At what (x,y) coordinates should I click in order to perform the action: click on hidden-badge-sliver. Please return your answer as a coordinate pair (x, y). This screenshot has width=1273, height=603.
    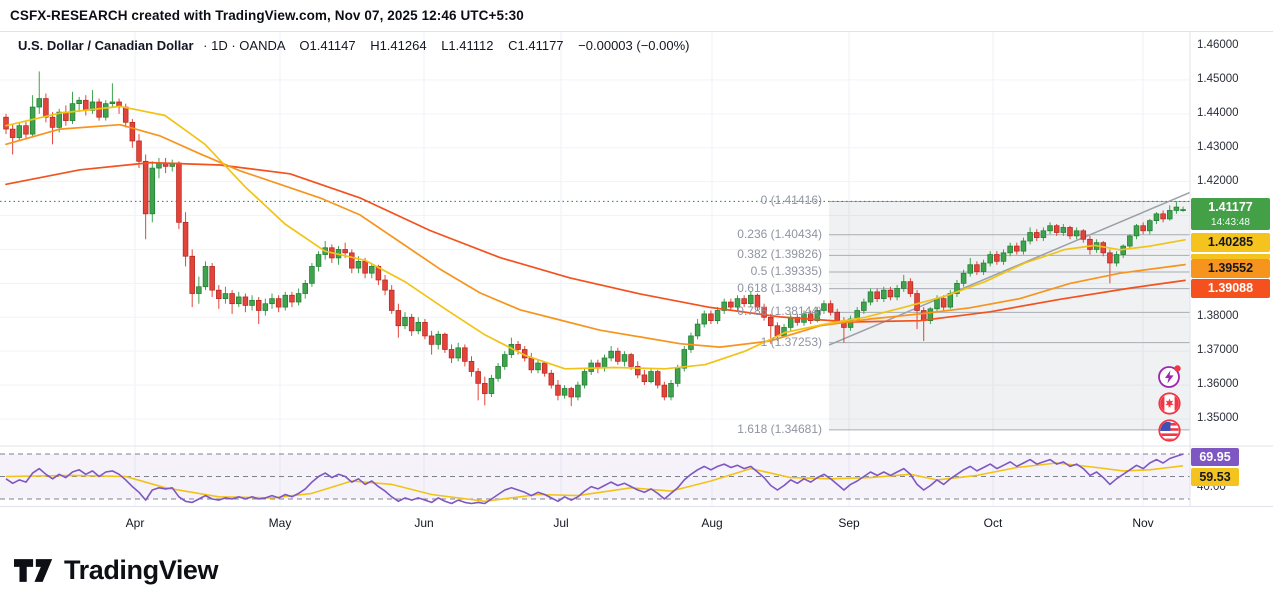
    Looking at the image, I should click on (1230, 256).